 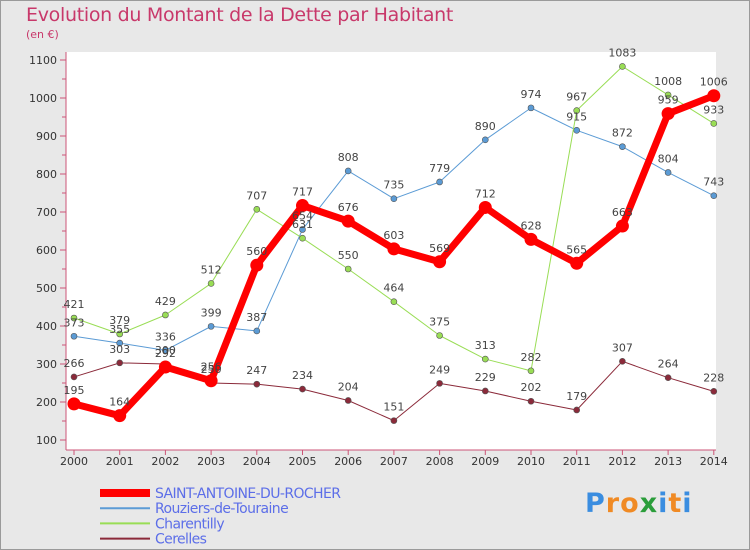 I want to click on data-label-0: 663, so click(x=622, y=212).